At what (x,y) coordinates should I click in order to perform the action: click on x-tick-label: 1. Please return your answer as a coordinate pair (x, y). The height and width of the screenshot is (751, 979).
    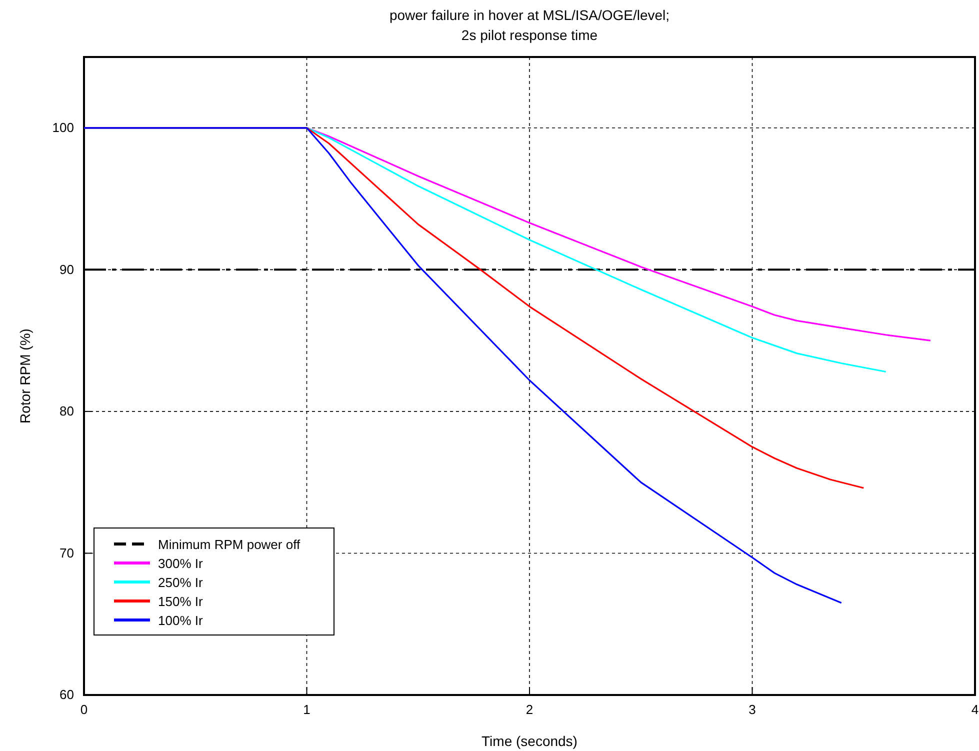
    Looking at the image, I should click on (306, 710).